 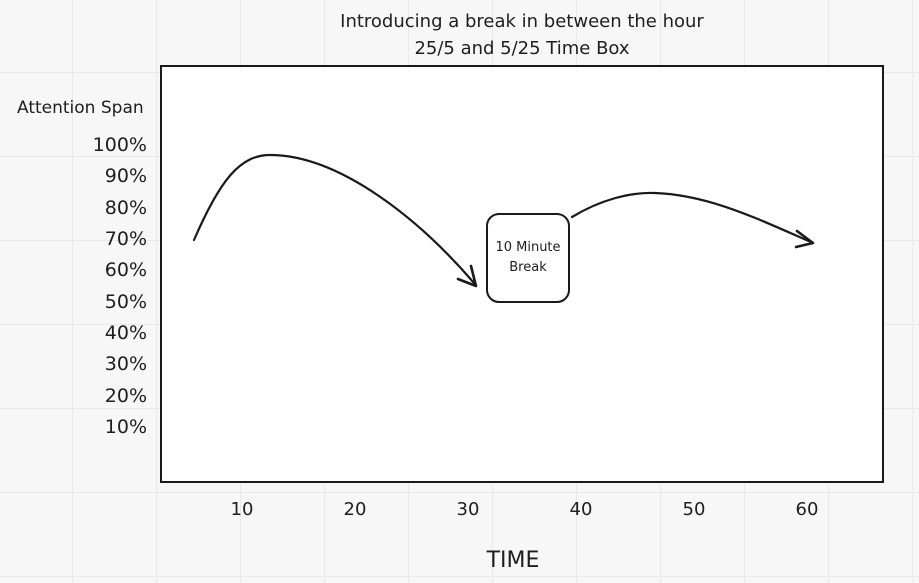 I want to click on attention-curve-before-break, so click(x=334, y=219).